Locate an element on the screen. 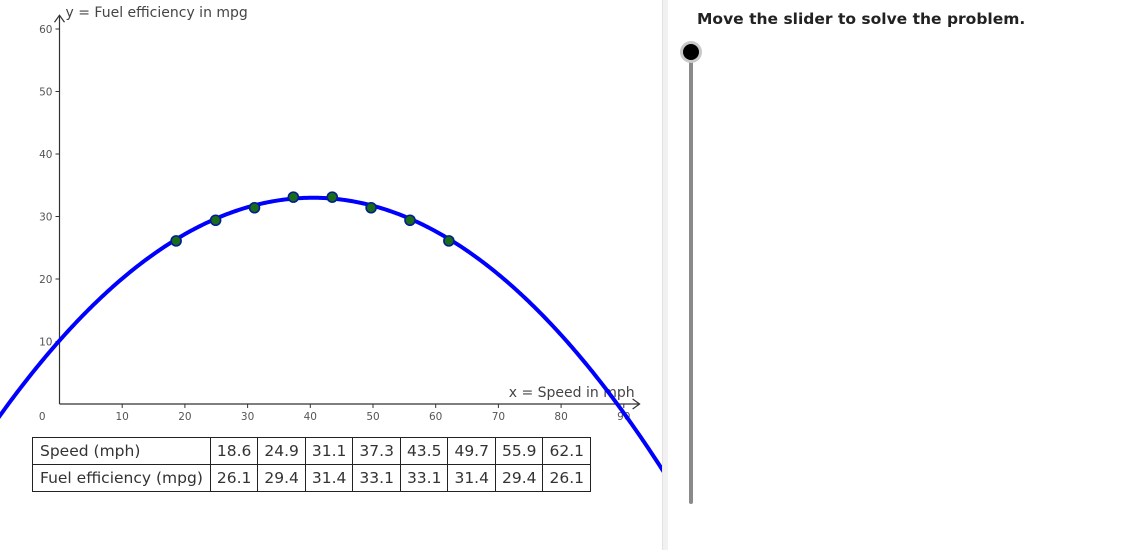 This screenshot has height=550, width=1140. x-tick-label: 60 is located at coordinates (435, 417).